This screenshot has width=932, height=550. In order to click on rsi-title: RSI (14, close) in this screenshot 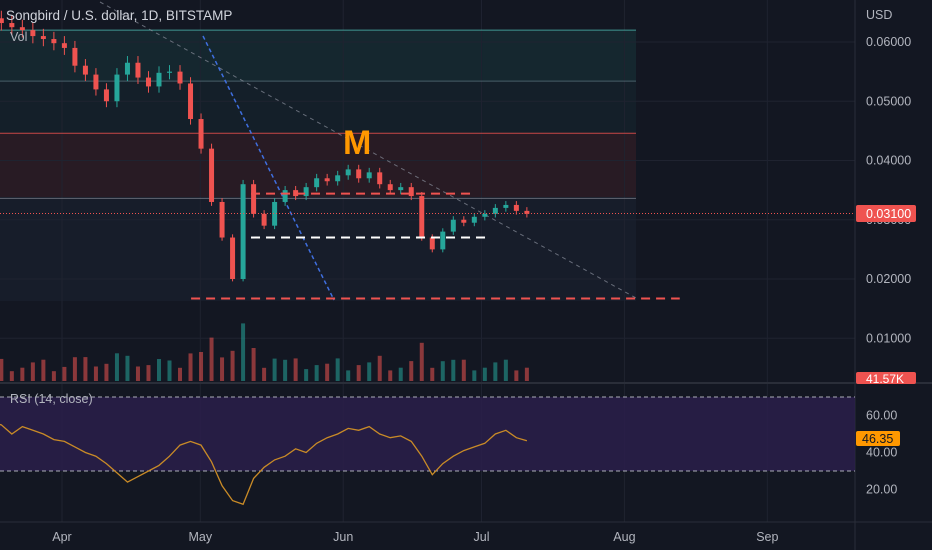, I will do `click(51, 399)`.